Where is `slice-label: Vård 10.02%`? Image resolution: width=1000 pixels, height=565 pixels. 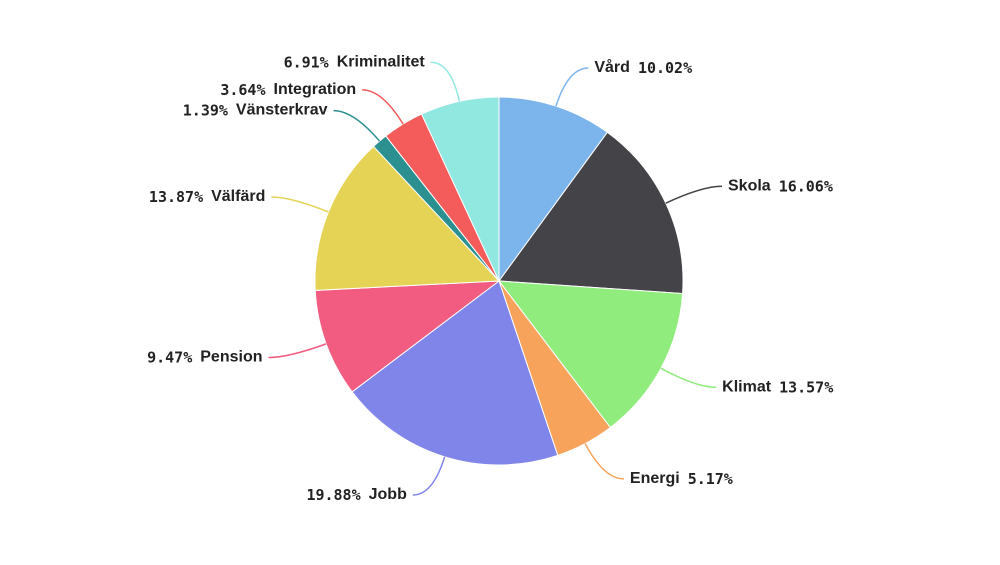 slice-label: Vård 10.02% is located at coordinates (643, 67).